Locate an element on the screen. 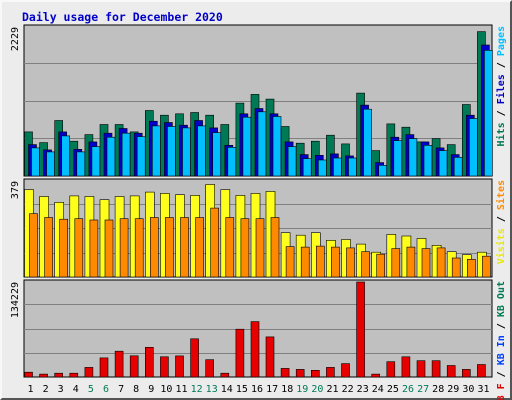 The width and height of the screenshot is (512, 400). legend-item-kb-out: KB Out is located at coordinates (501, 299).